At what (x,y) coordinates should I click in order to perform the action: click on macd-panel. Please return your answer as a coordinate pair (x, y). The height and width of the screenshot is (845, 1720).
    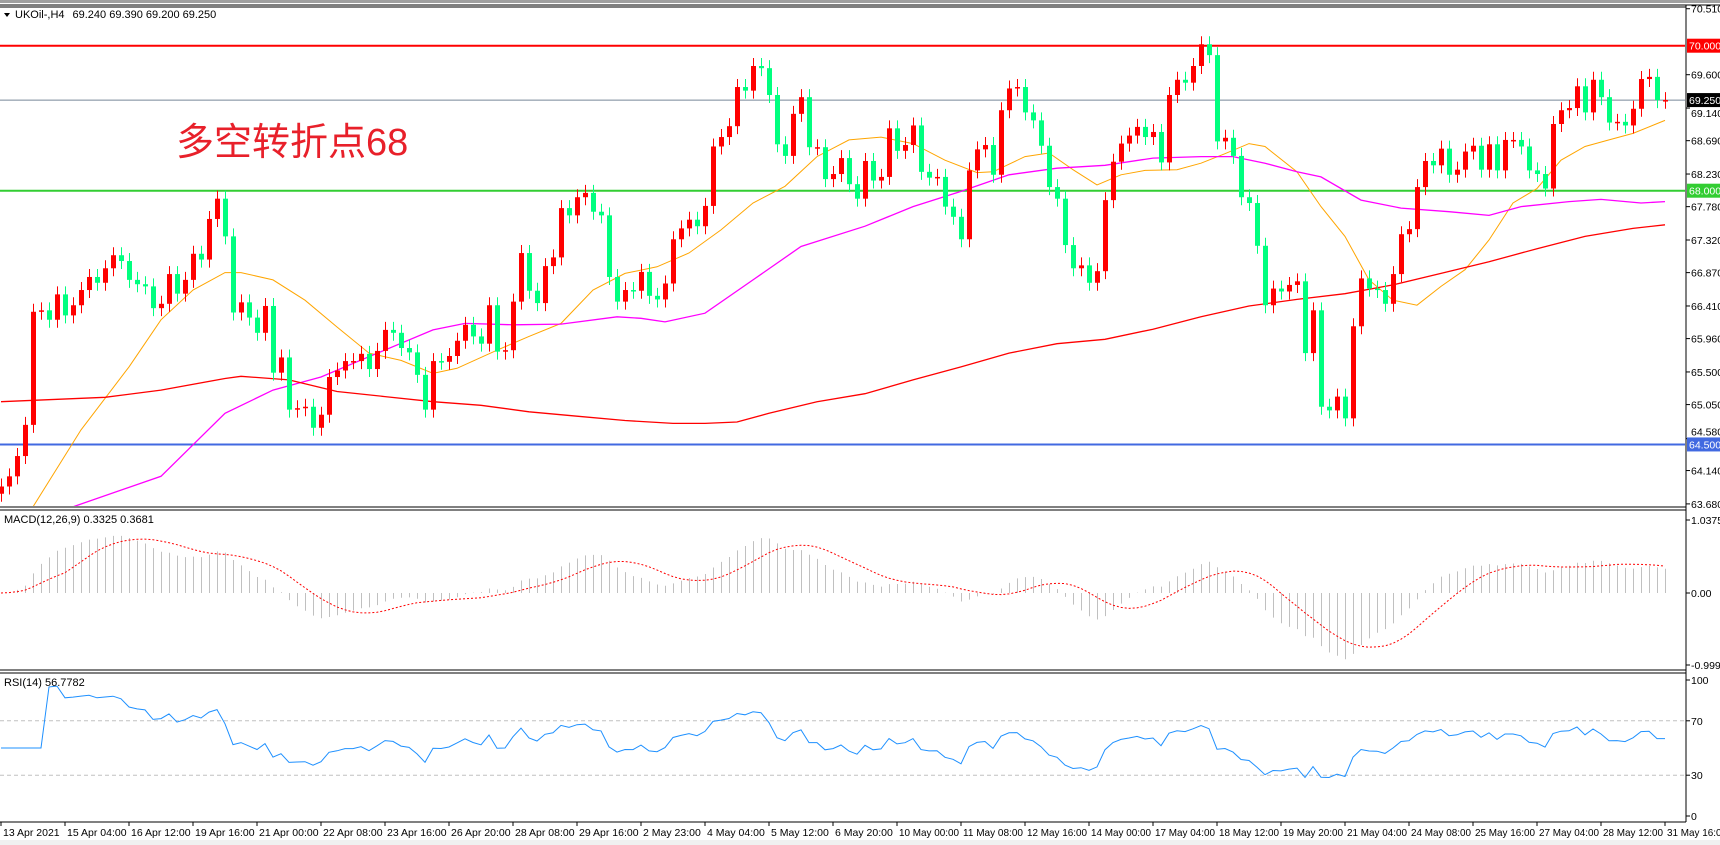
    Looking at the image, I should click on (833, 597).